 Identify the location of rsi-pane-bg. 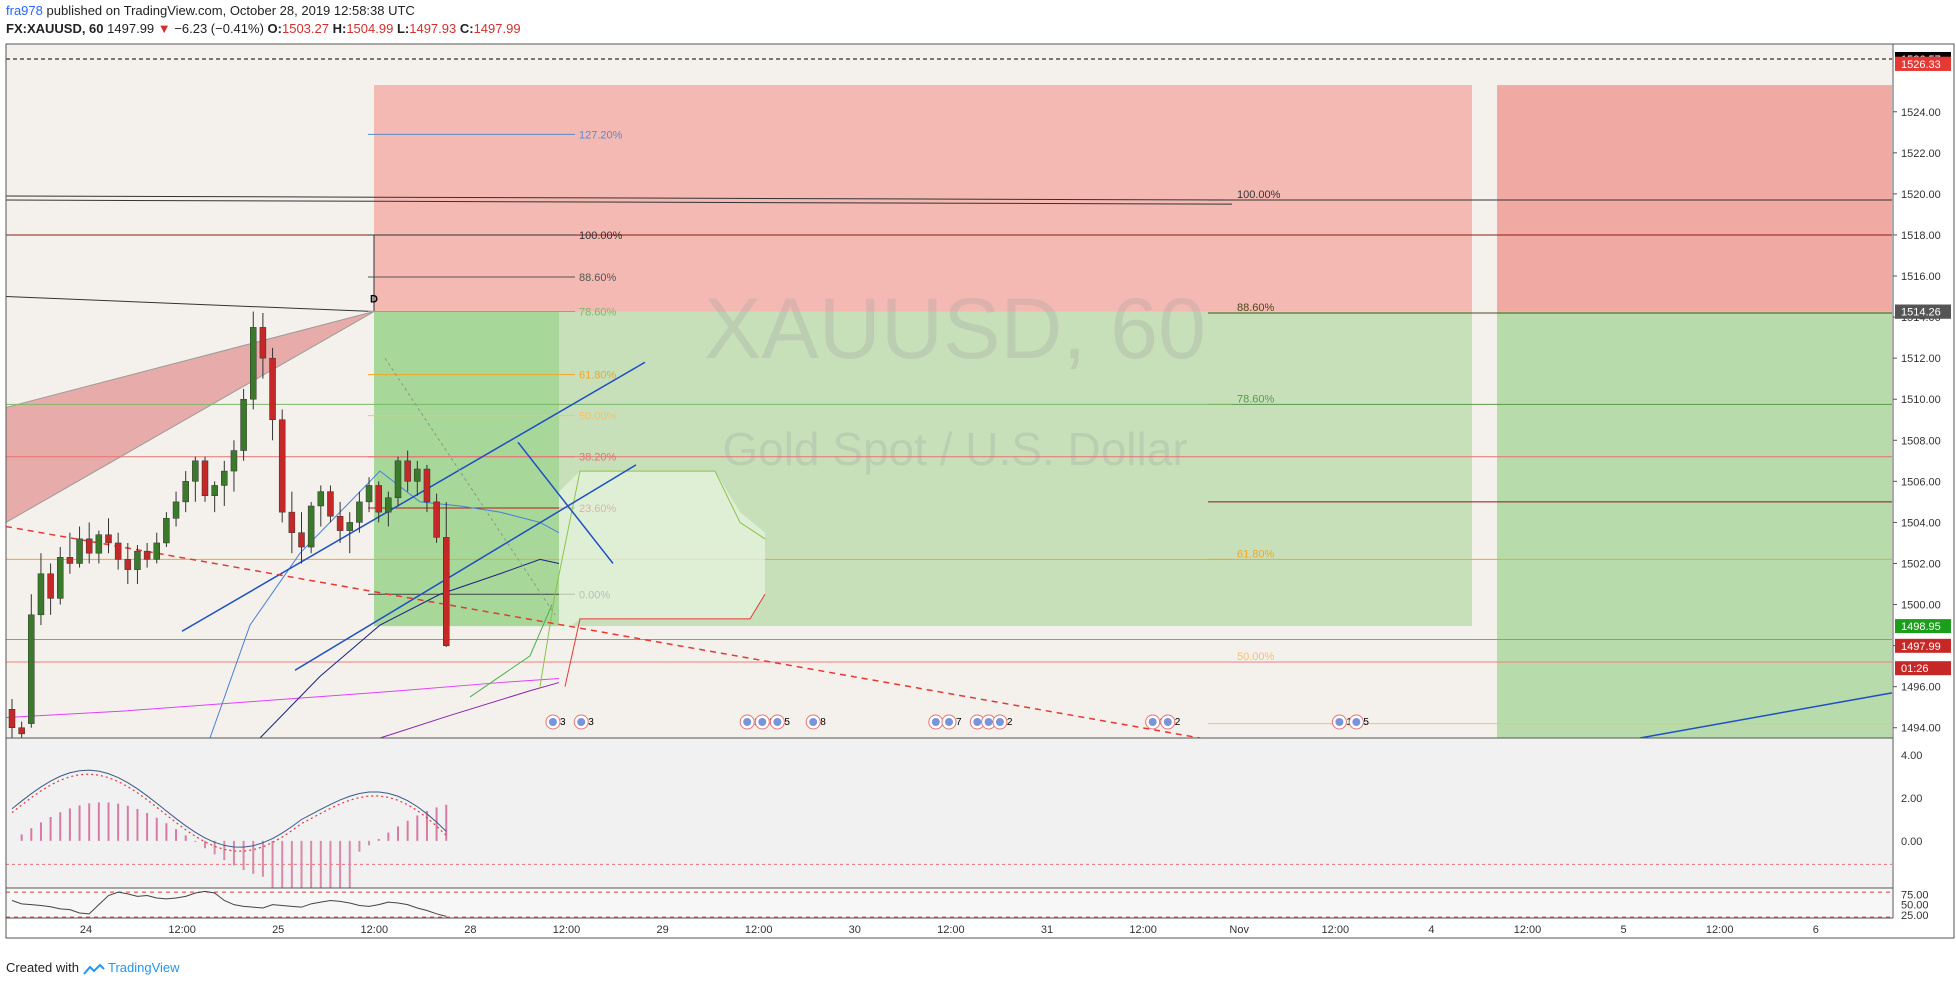
(949, 903).